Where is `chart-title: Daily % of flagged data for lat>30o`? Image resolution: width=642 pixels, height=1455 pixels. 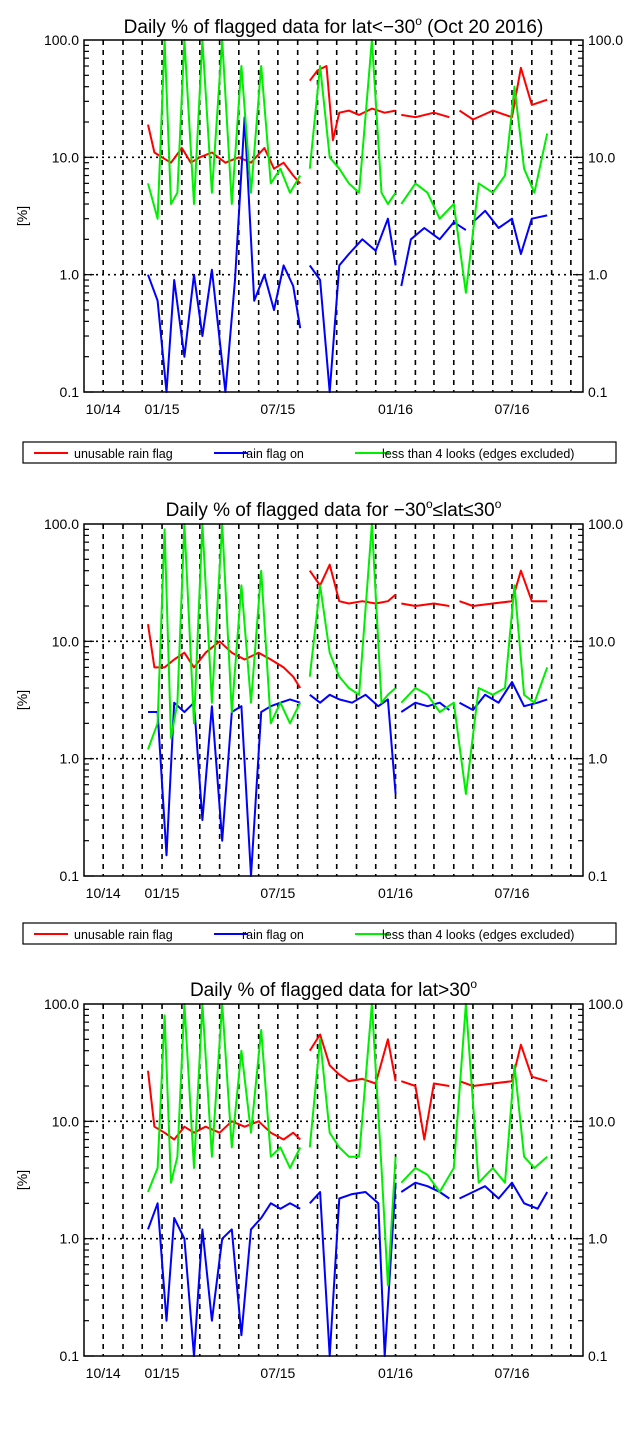 chart-title: Daily % of flagged data for lat>30o is located at coordinates (333, 989).